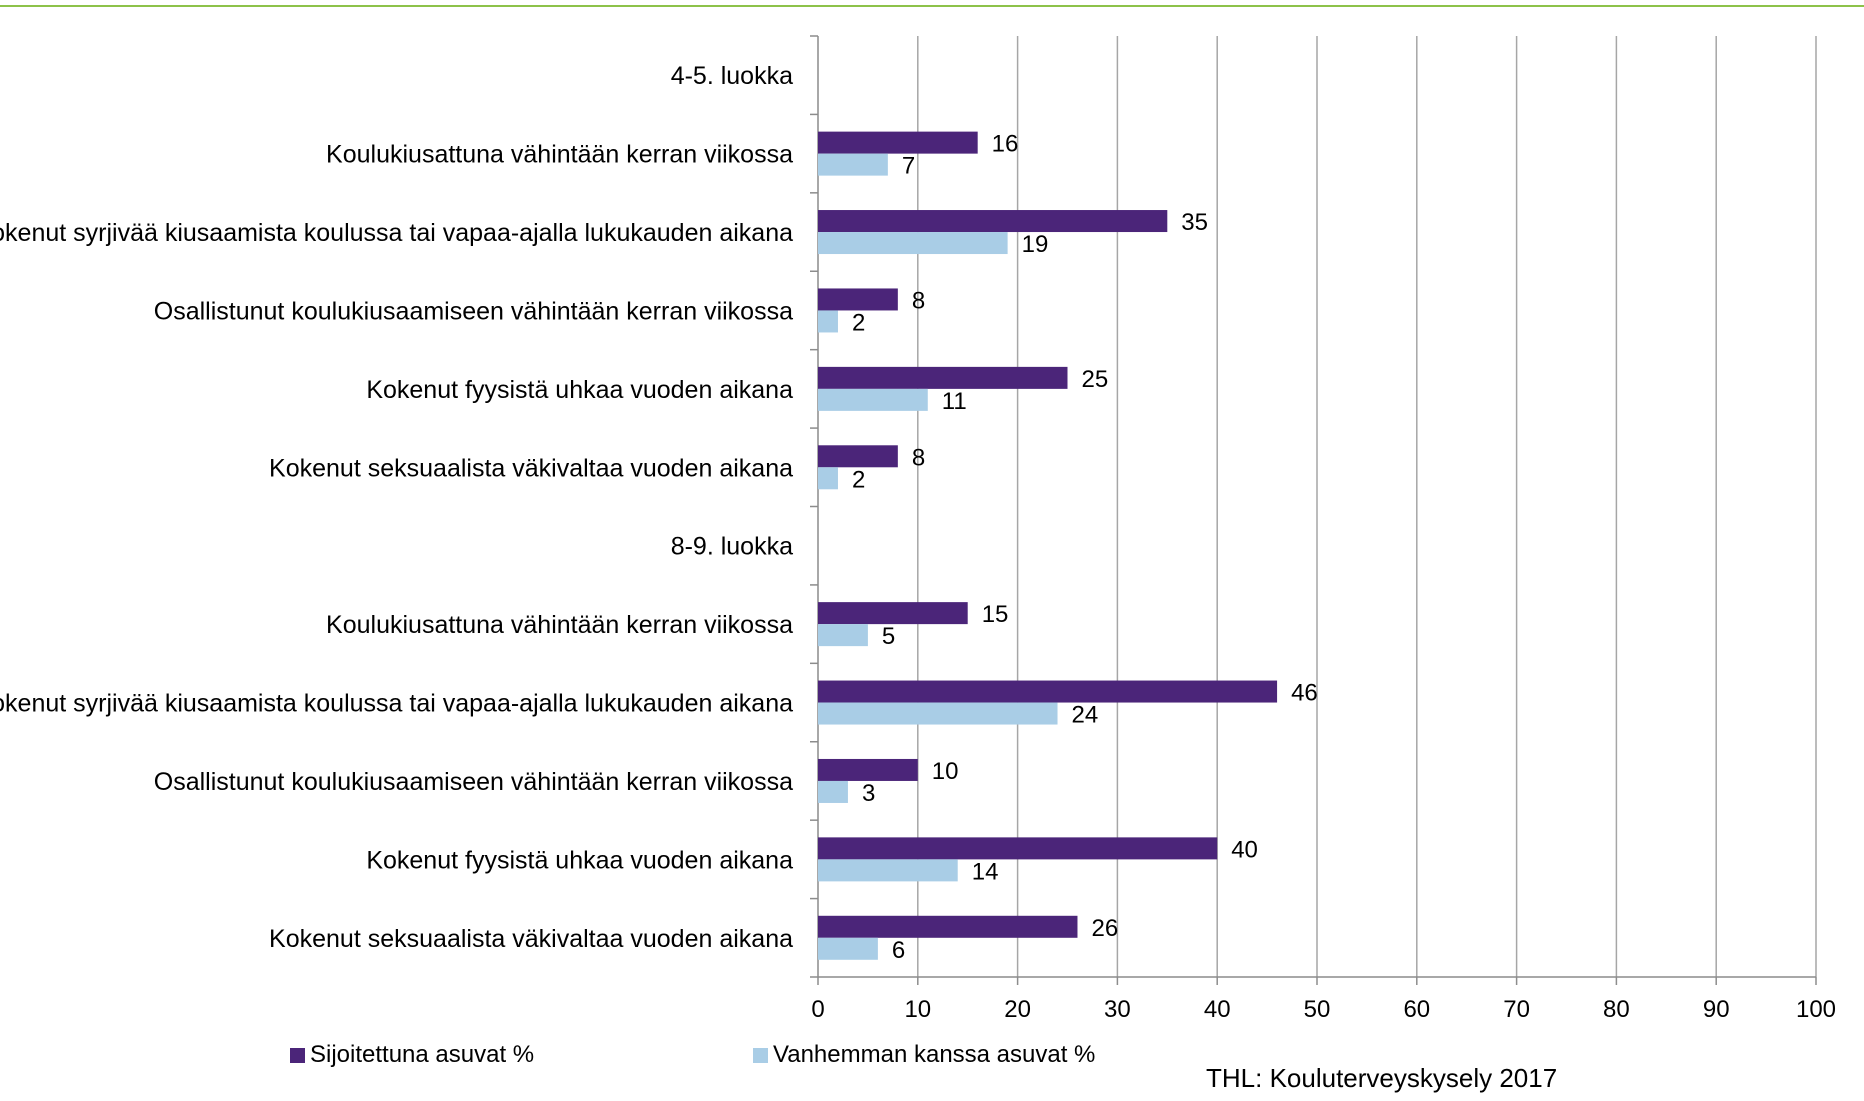 This screenshot has width=1864, height=1101. I want to click on data-label-sijoitettuna: 46, so click(1304, 693).